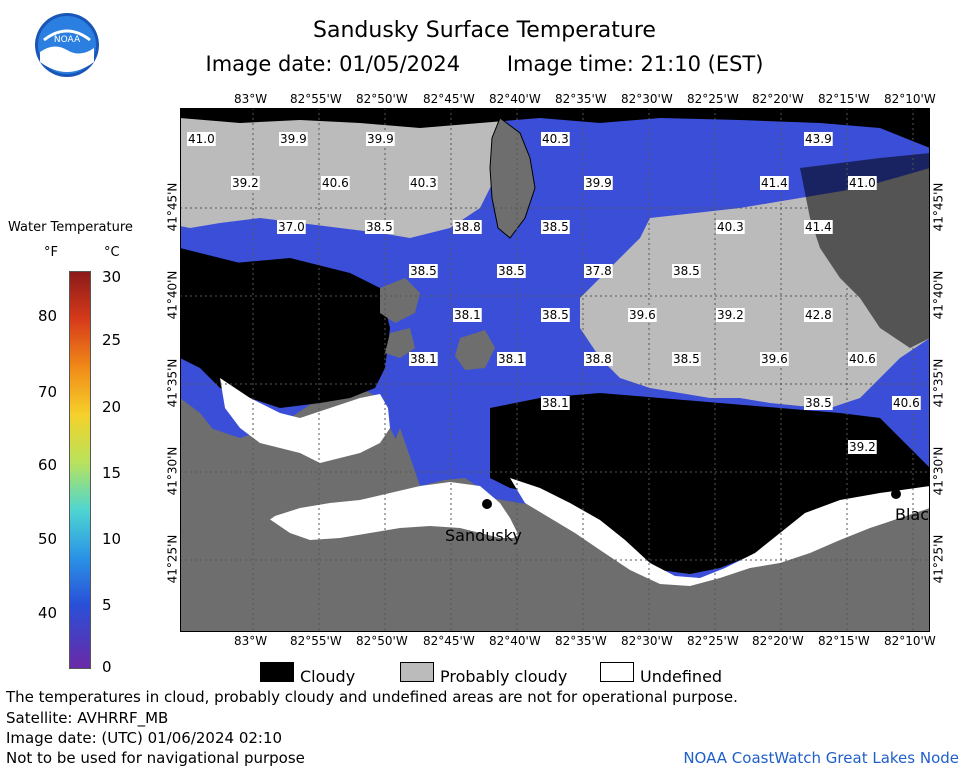  I want to click on lon-tick-bottom-7: 82°25'W, so click(713, 641).